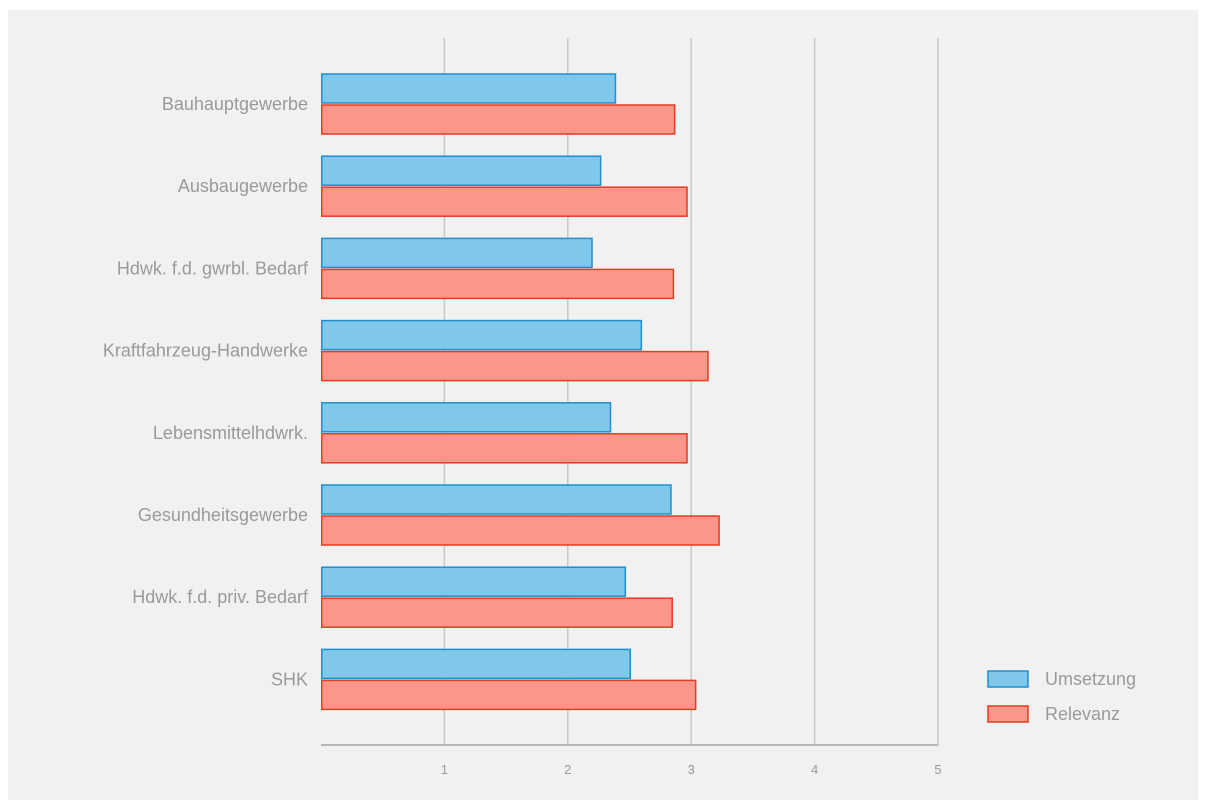 The image size is (1207, 808). I want to click on x-tick-label: 3, so click(691, 769).